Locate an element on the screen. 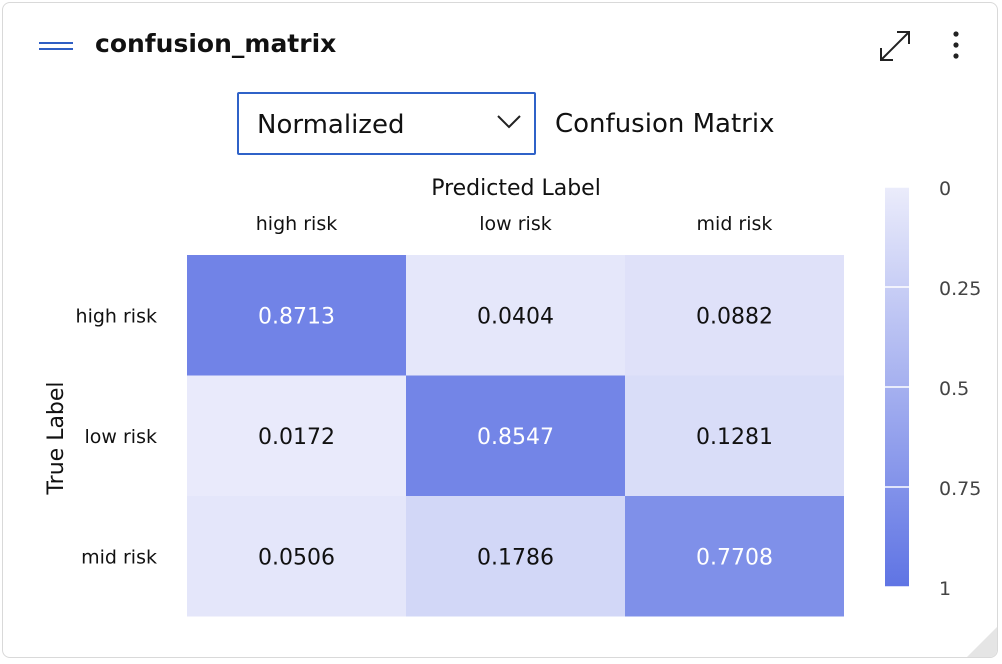 This screenshot has width=1002, height=664. cell-value-label: 0.8713 is located at coordinates (296, 316).